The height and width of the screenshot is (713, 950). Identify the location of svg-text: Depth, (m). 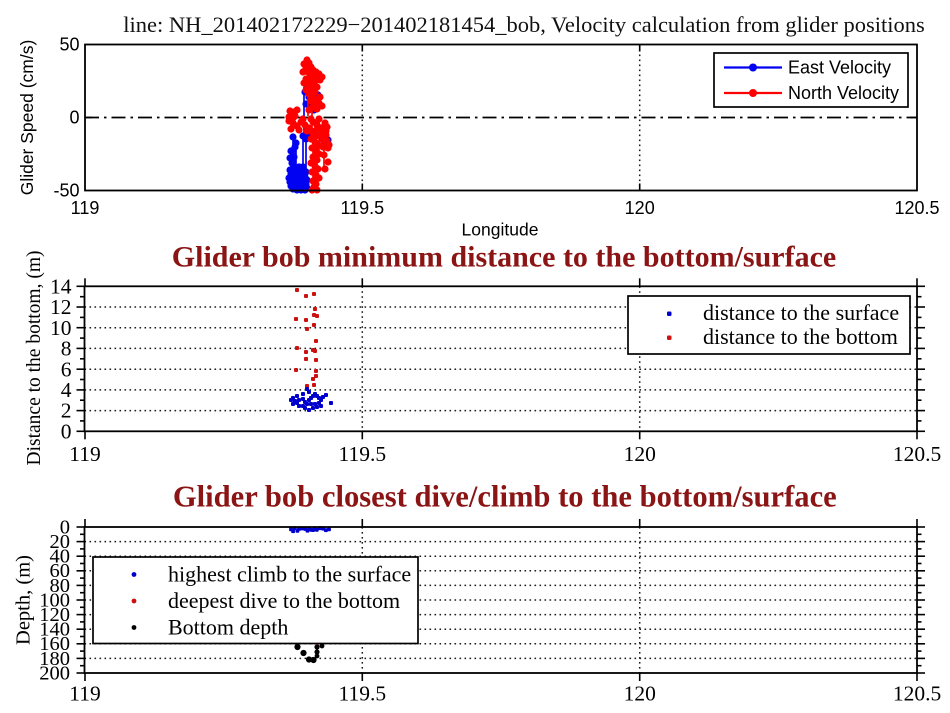
(24, 600).